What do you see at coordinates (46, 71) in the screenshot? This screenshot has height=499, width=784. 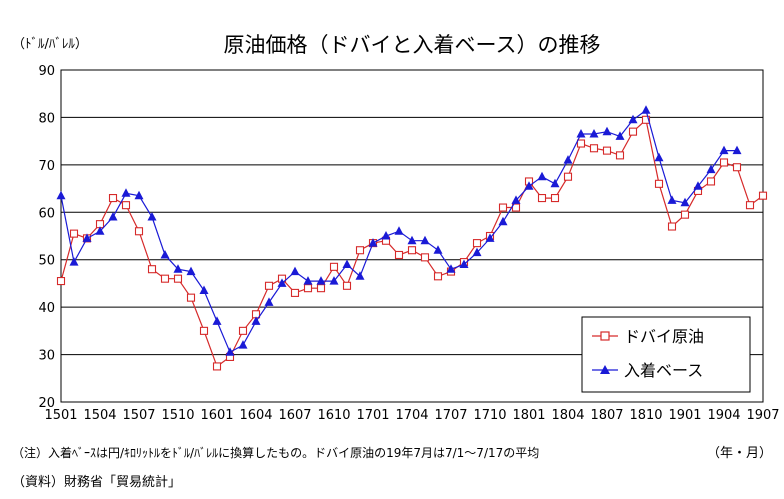 I see `y-tick-label: 90` at bounding box center [46, 71].